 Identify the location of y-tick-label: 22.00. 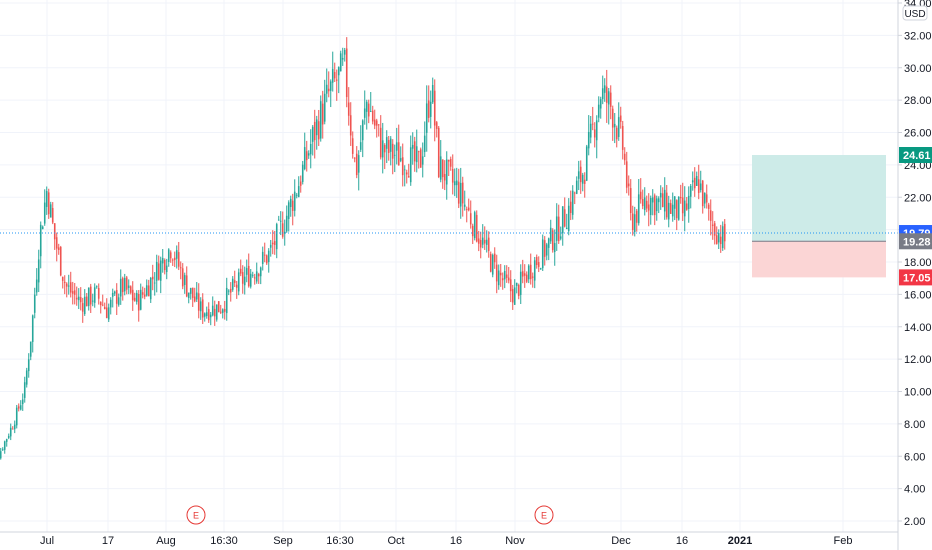
(918, 198).